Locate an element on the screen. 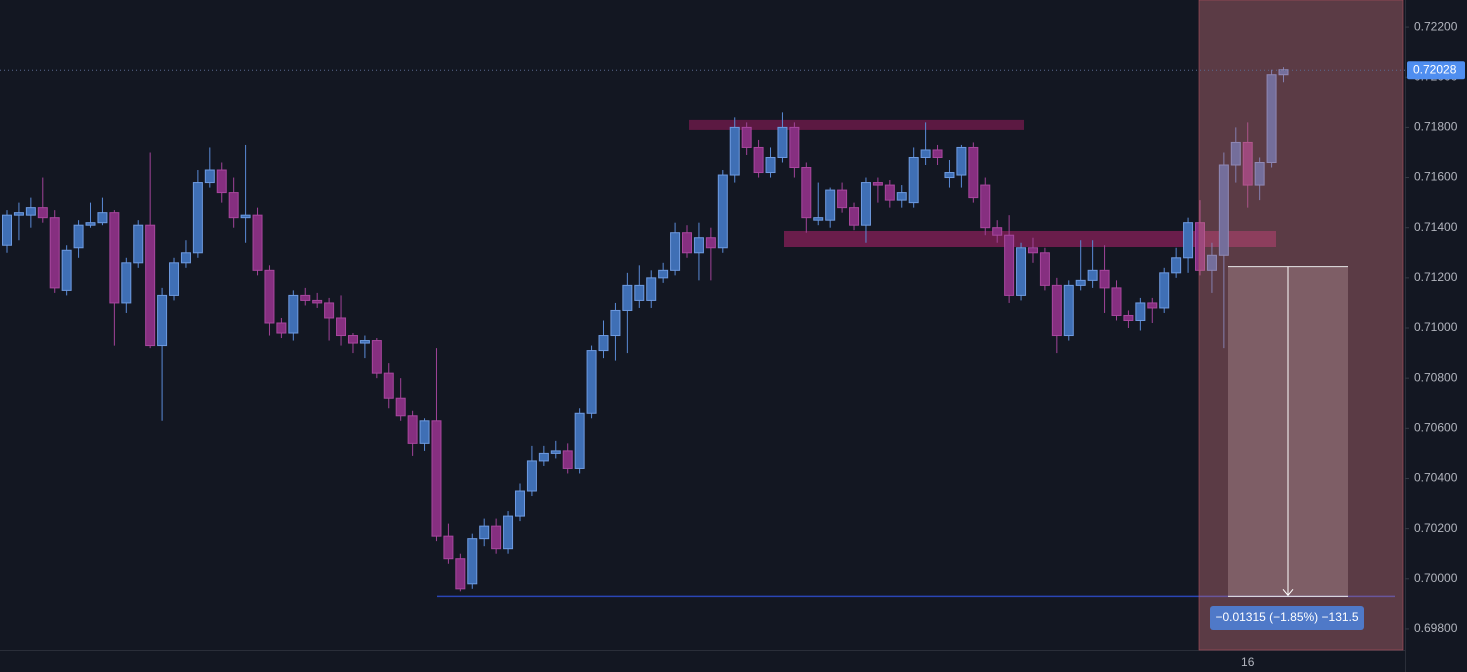 The width and height of the screenshot is (1467, 672). y-tick-label: 0.71400 is located at coordinates (1436, 227).